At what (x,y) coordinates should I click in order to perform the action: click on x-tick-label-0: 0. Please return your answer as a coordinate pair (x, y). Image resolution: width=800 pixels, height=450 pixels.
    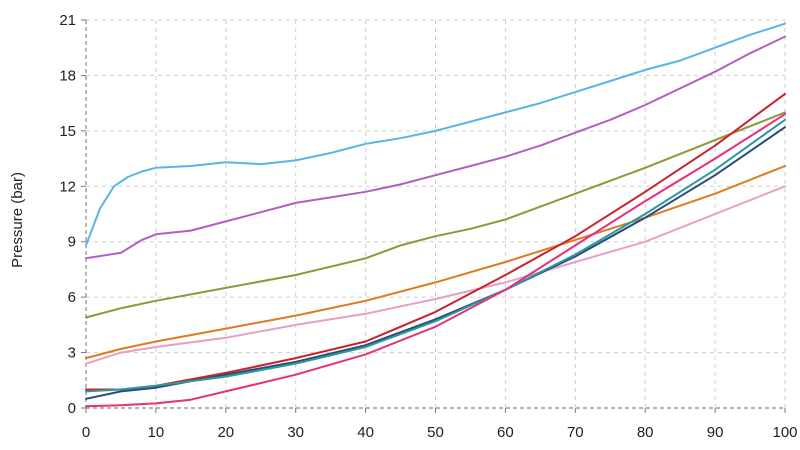
    Looking at the image, I should click on (86, 432).